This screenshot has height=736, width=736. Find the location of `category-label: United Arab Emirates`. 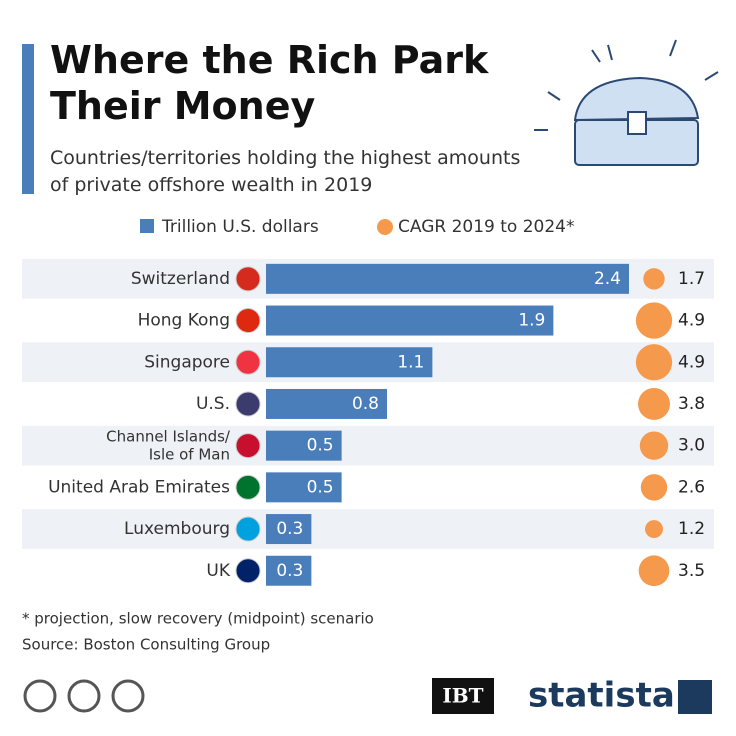

category-label: United Arab Emirates is located at coordinates (139, 487).